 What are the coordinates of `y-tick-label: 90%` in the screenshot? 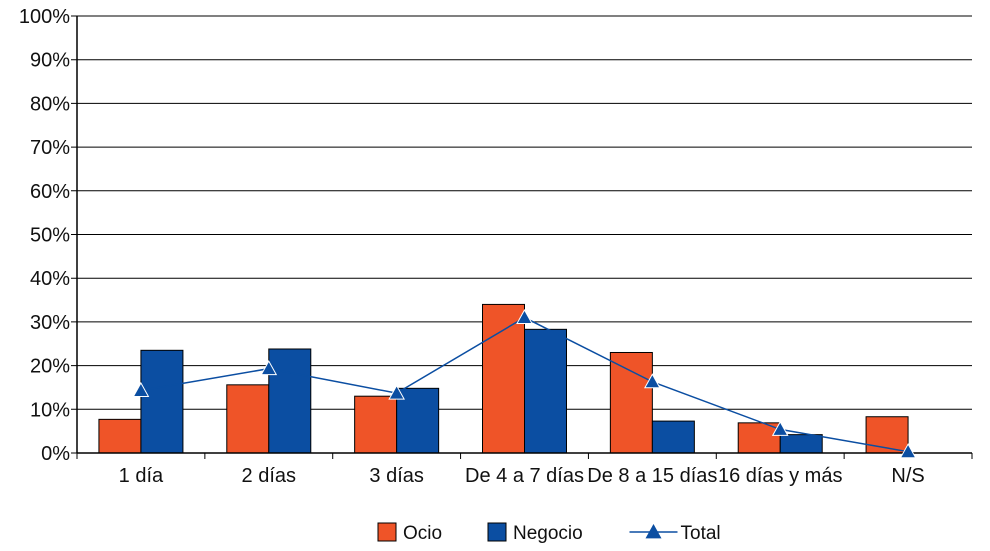 It's located at (50, 61).